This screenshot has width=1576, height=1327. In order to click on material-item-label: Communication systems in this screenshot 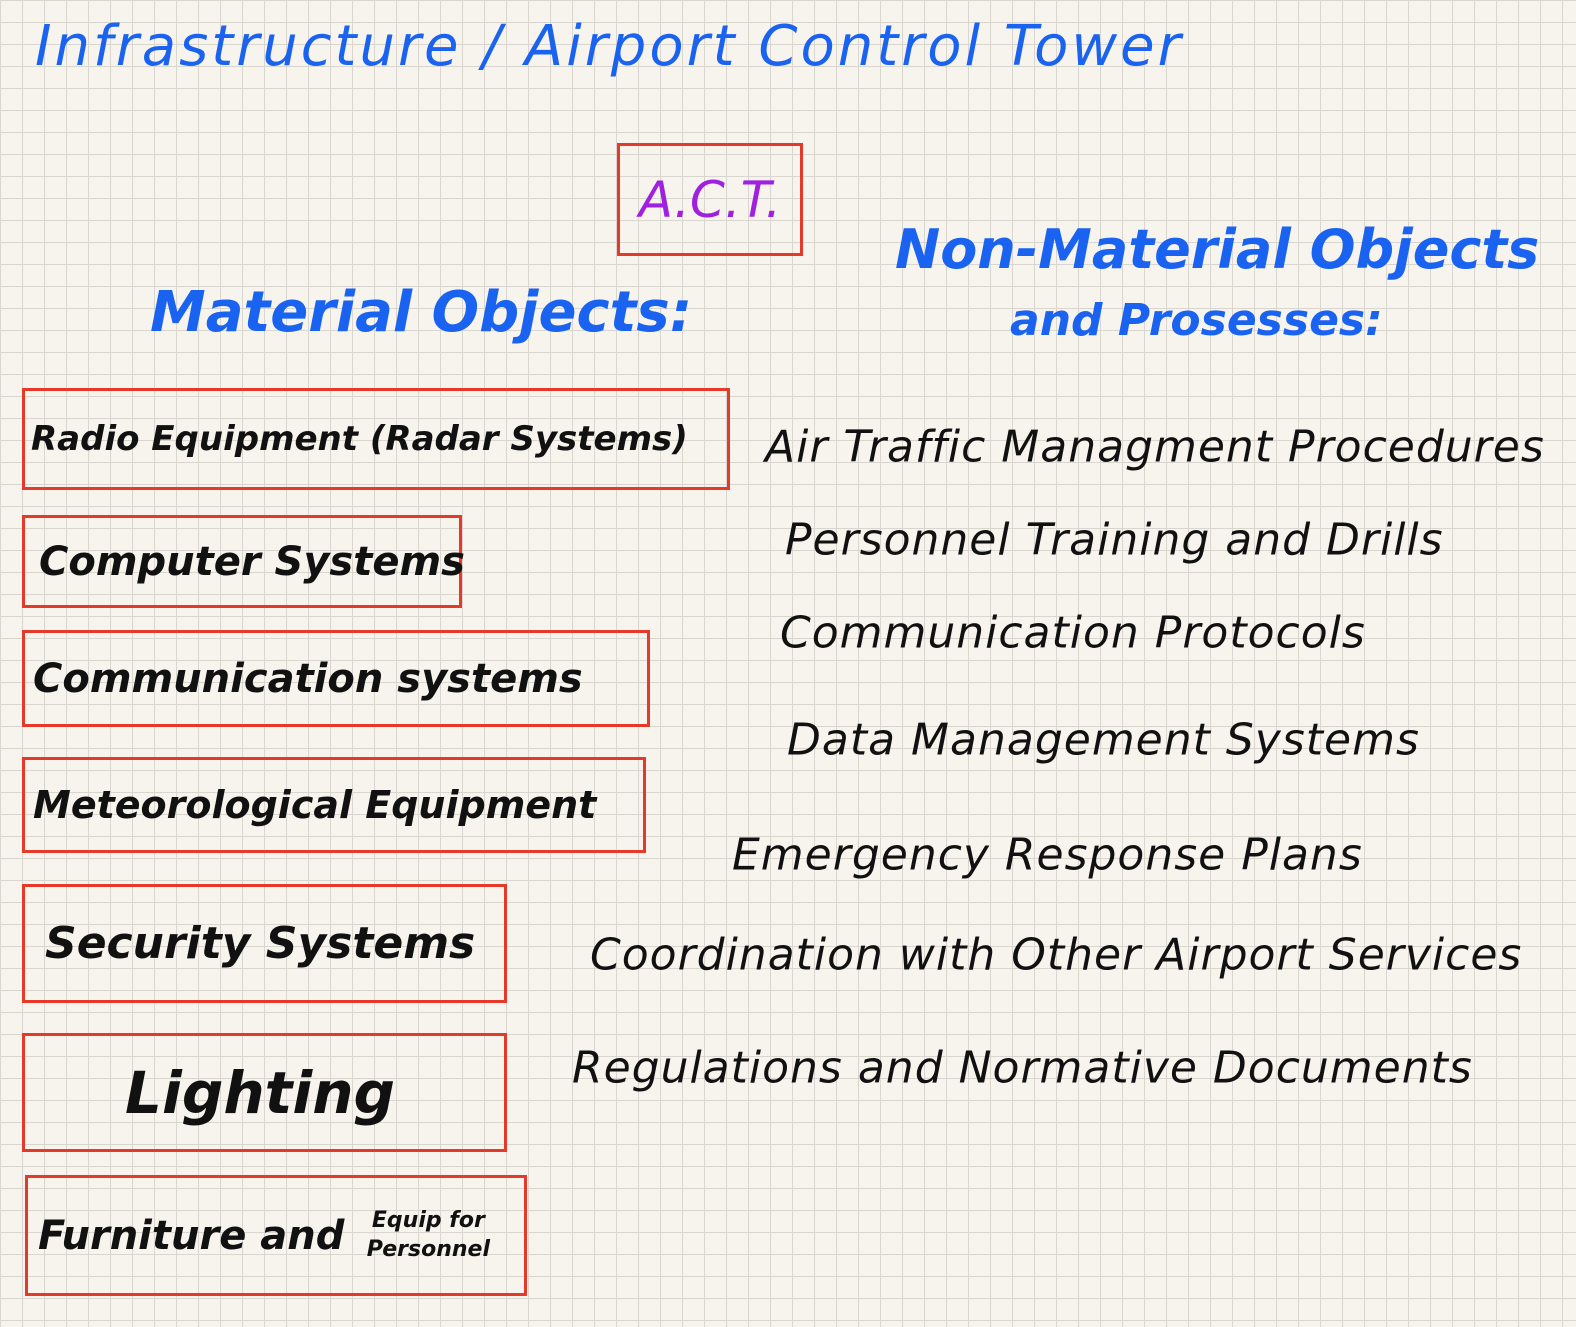, I will do `click(308, 678)`.